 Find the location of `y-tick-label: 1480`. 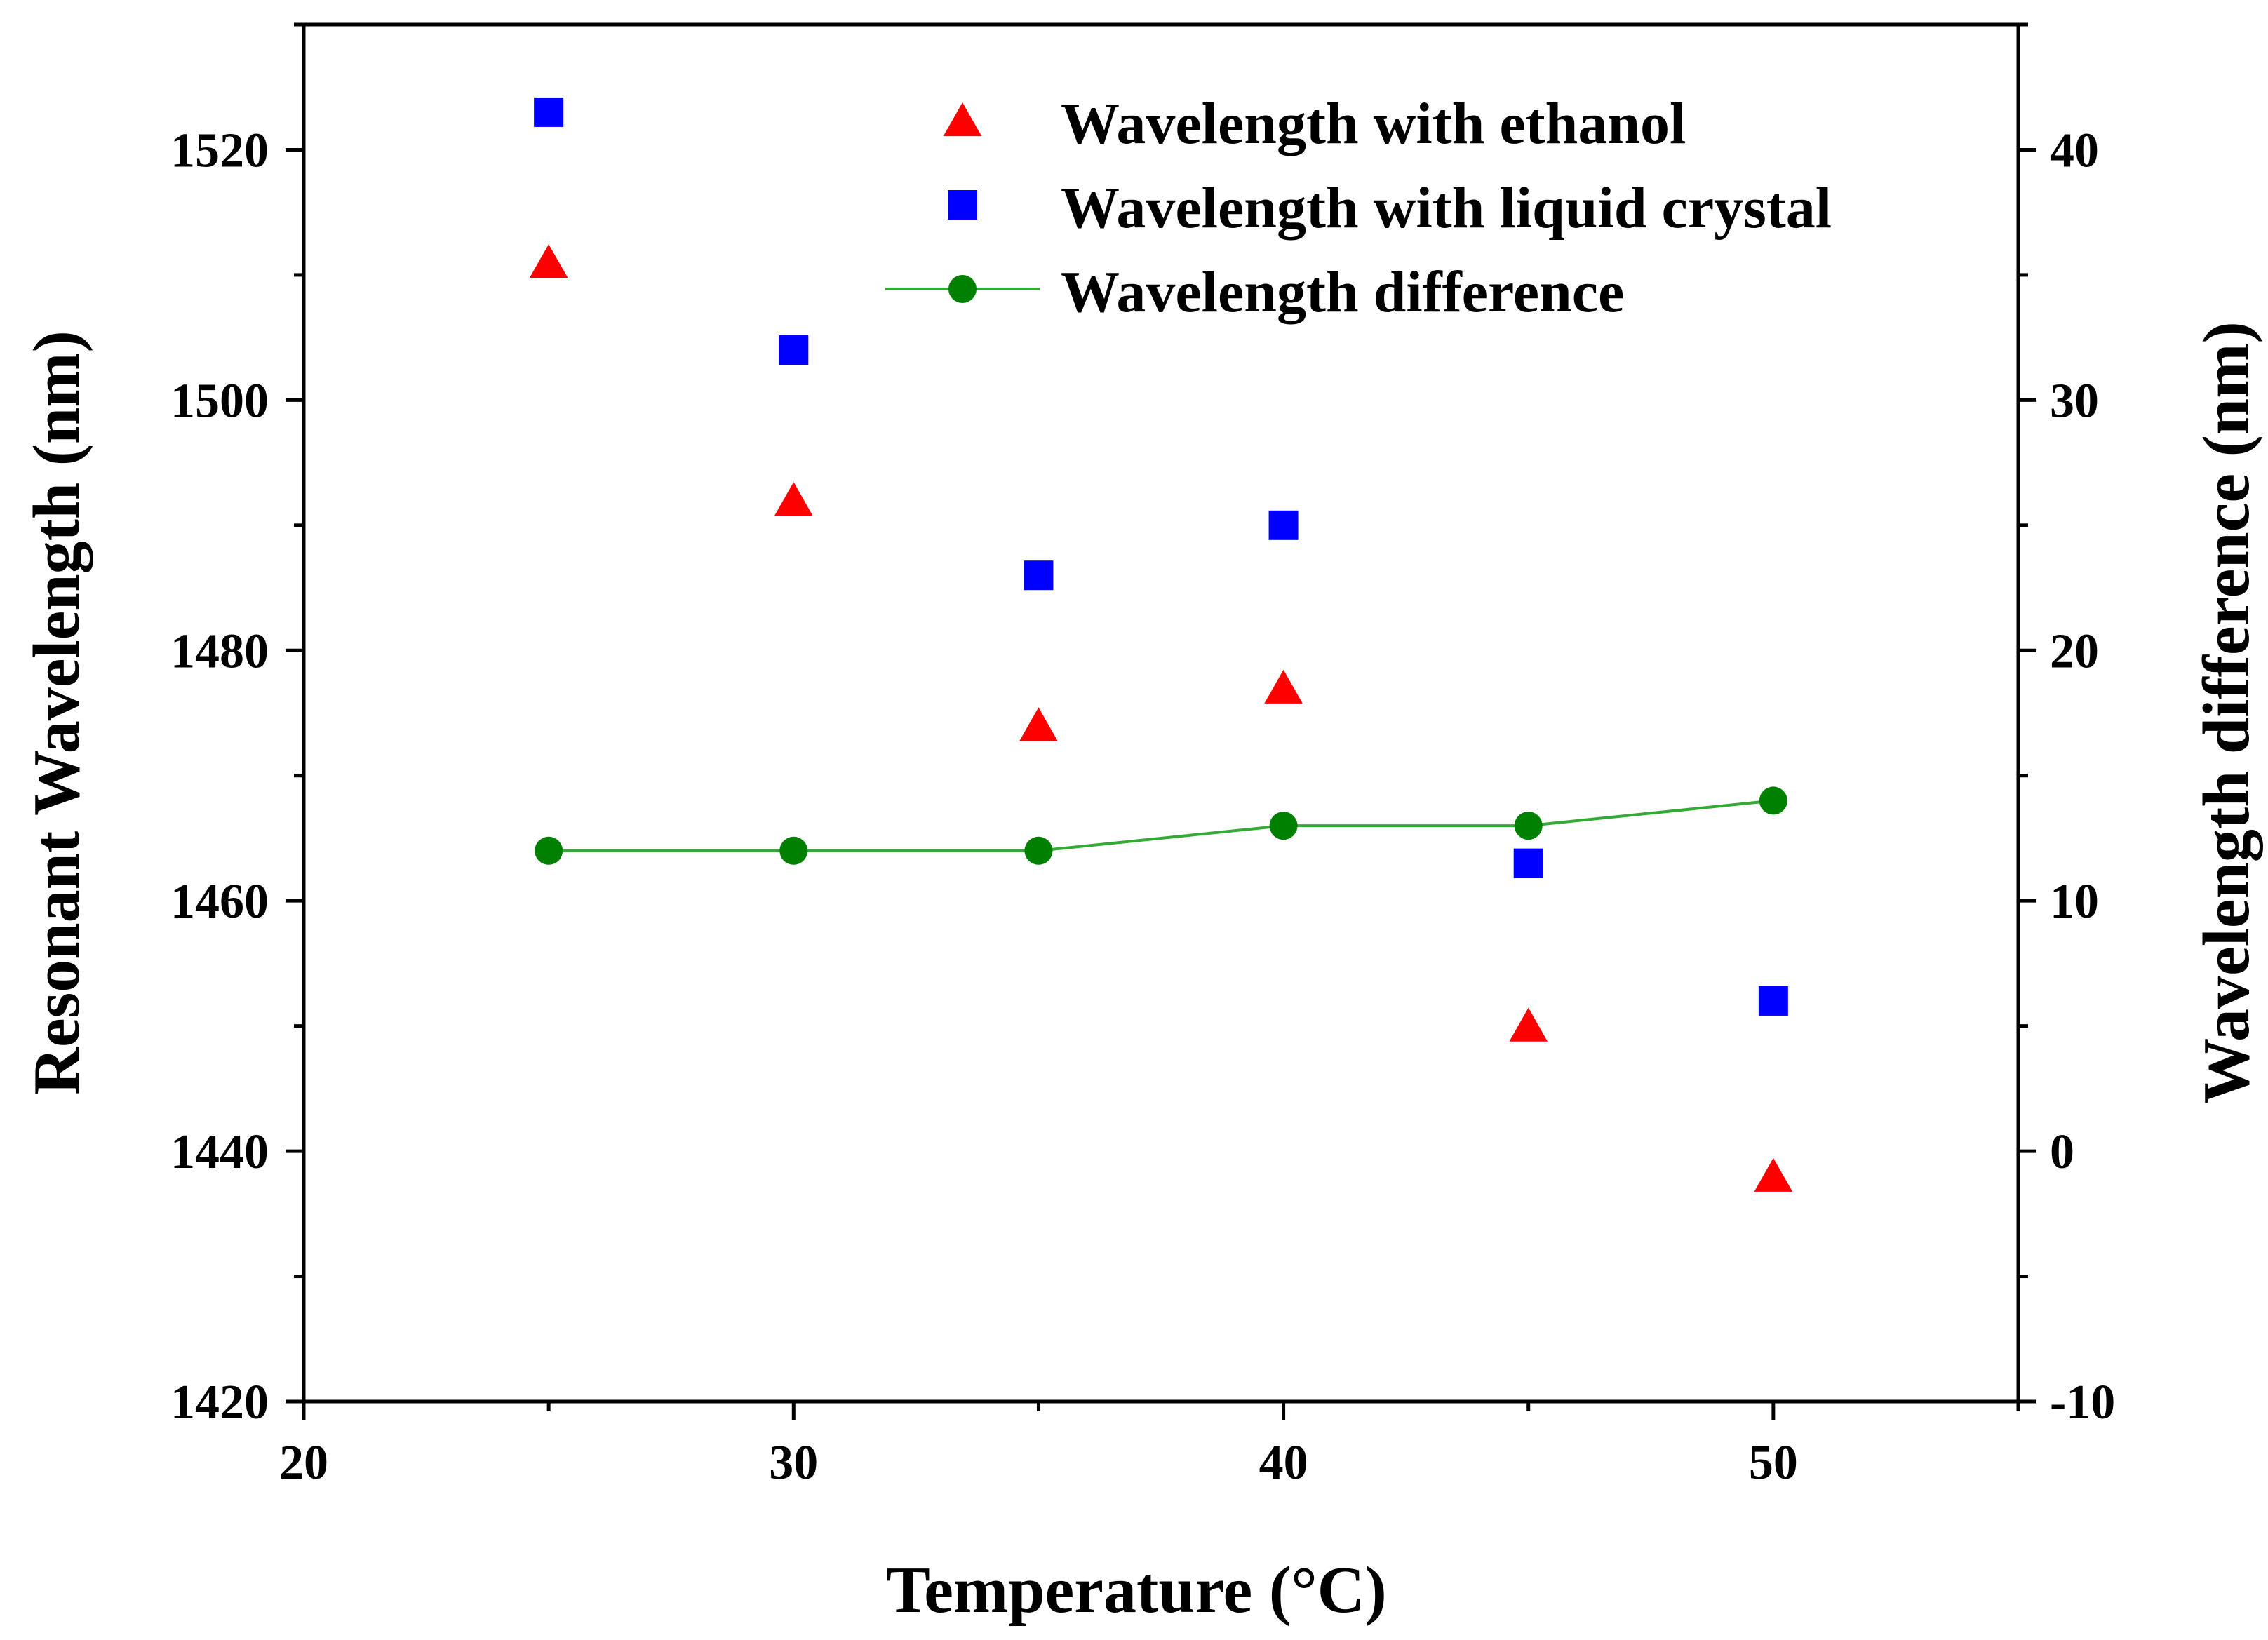

y-tick-label: 1480 is located at coordinates (219, 651).